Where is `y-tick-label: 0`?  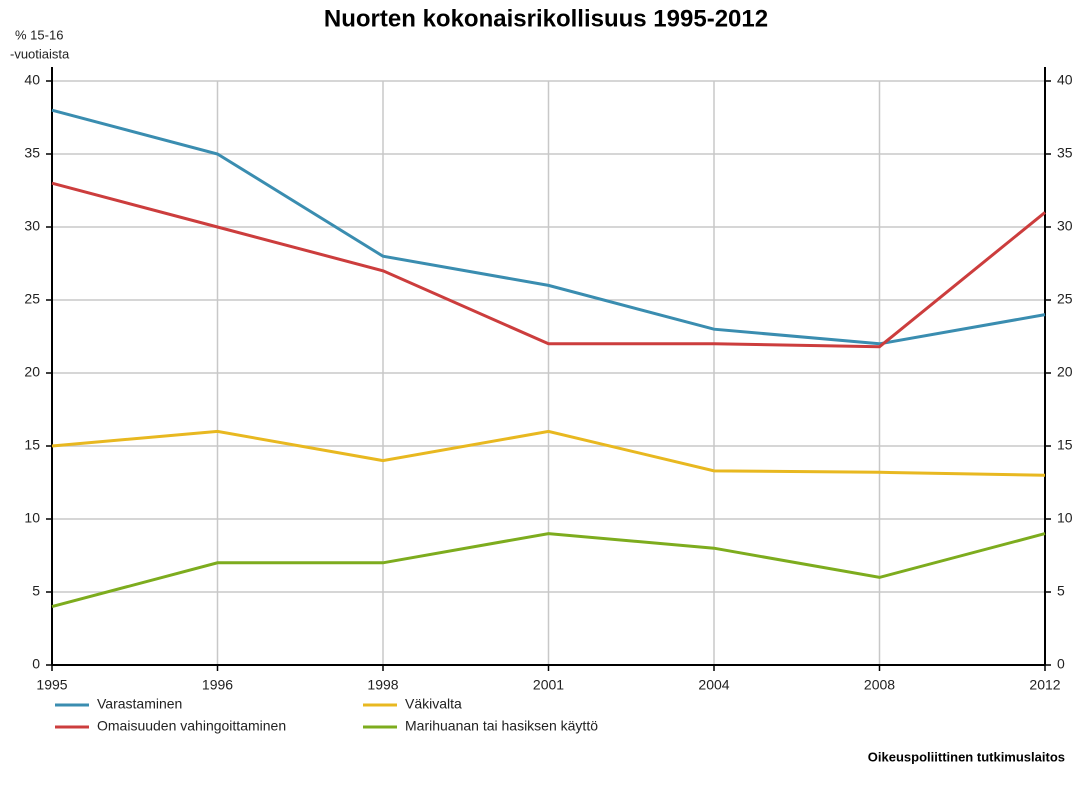
y-tick-label: 0 is located at coordinates (36, 664).